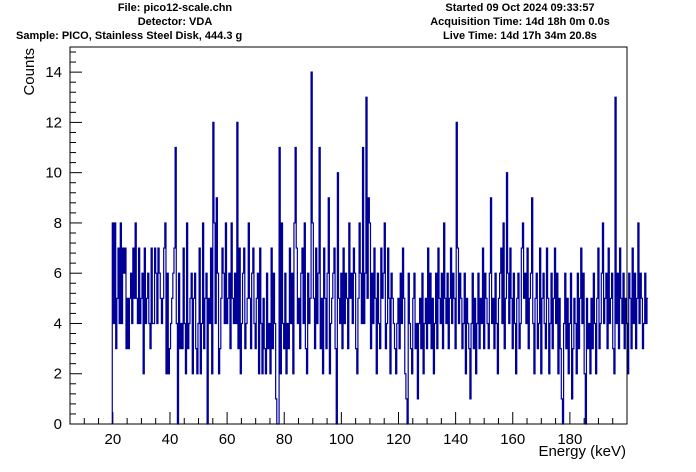  Describe the element at coordinates (63, 242) in the screenshot. I see `y-axis-ticks: 0 2 4 6 8 10 12 14` at that location.